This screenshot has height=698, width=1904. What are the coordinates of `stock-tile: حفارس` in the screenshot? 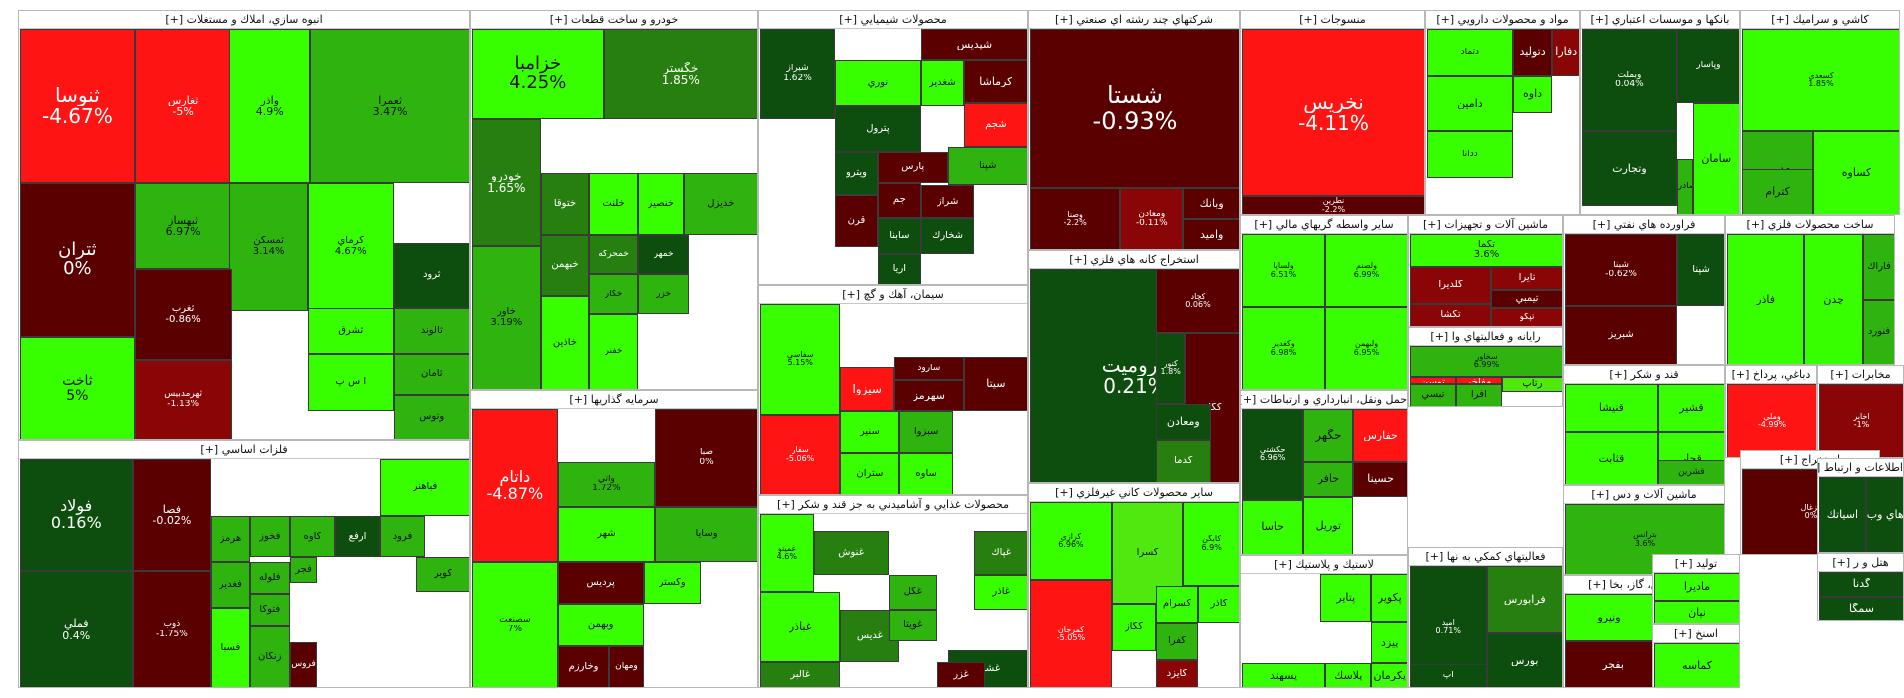 It's located at (1380, 435).